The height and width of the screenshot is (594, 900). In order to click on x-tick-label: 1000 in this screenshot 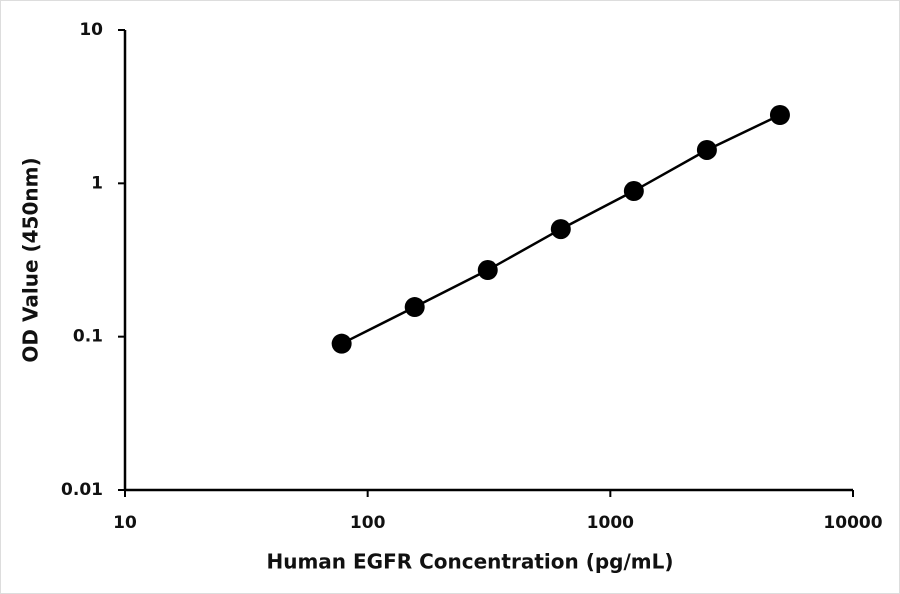, I will do `click(610, 523)`.